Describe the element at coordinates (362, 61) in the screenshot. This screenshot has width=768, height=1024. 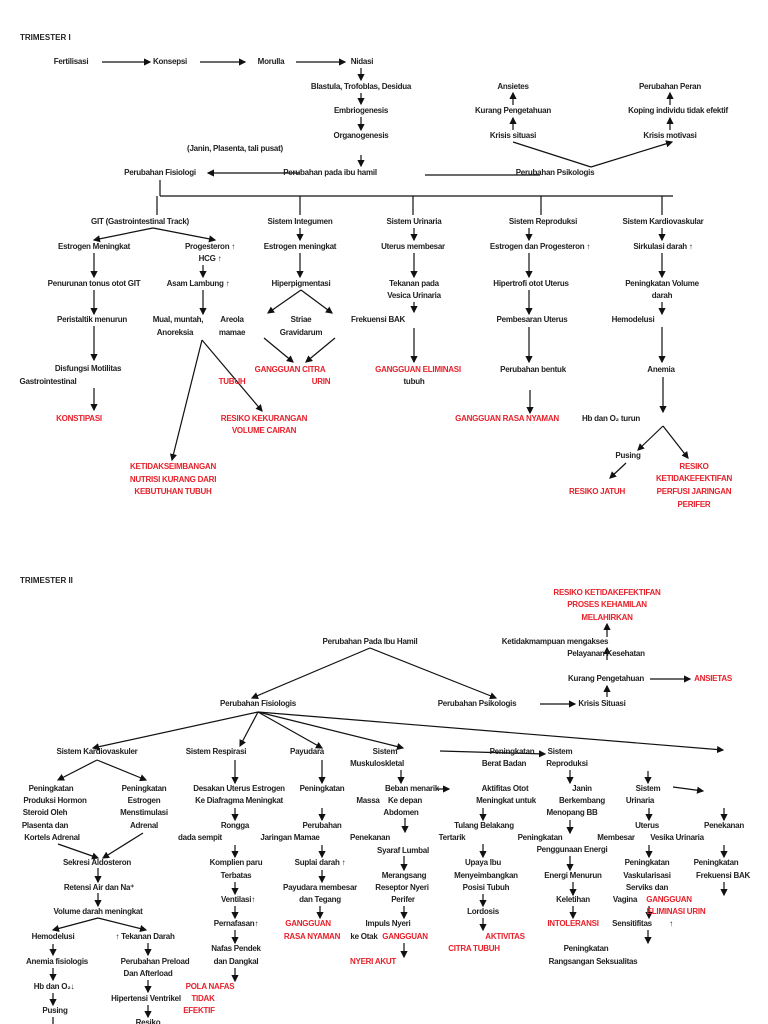
I see `node-label-t1-nida: Nidasi` at that location.